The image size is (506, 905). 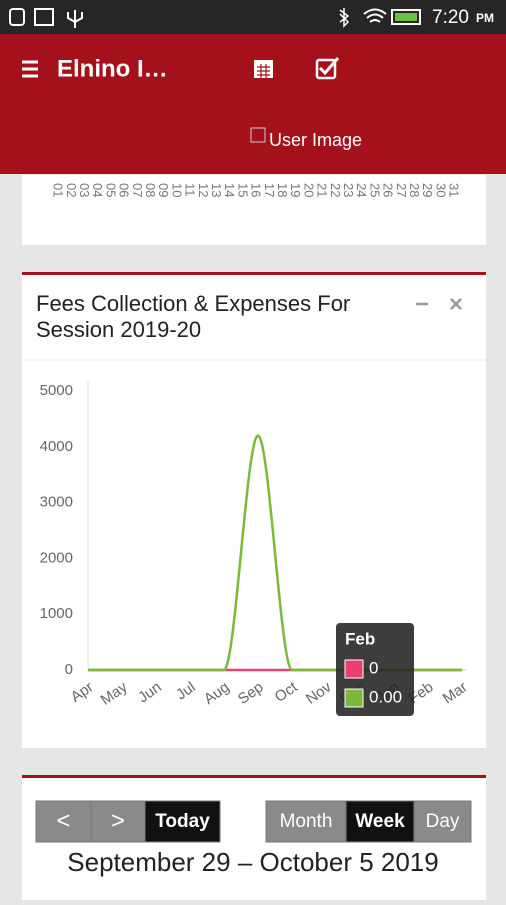 I want to click on calendar-grid, so click(x=263, y=71).